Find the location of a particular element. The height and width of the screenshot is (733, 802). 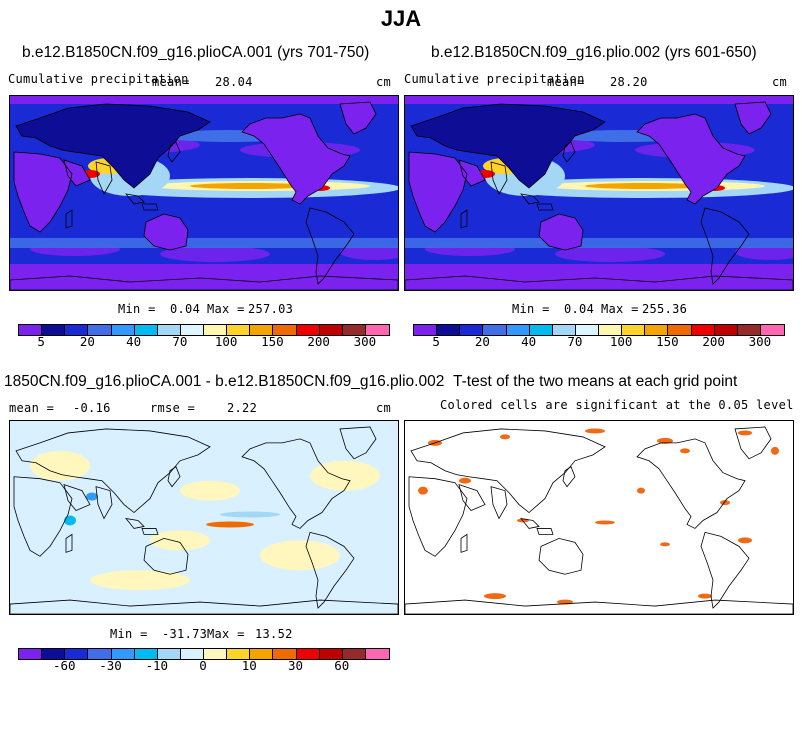

panel3-max-label: Max = is located at coordinates (226, 634).